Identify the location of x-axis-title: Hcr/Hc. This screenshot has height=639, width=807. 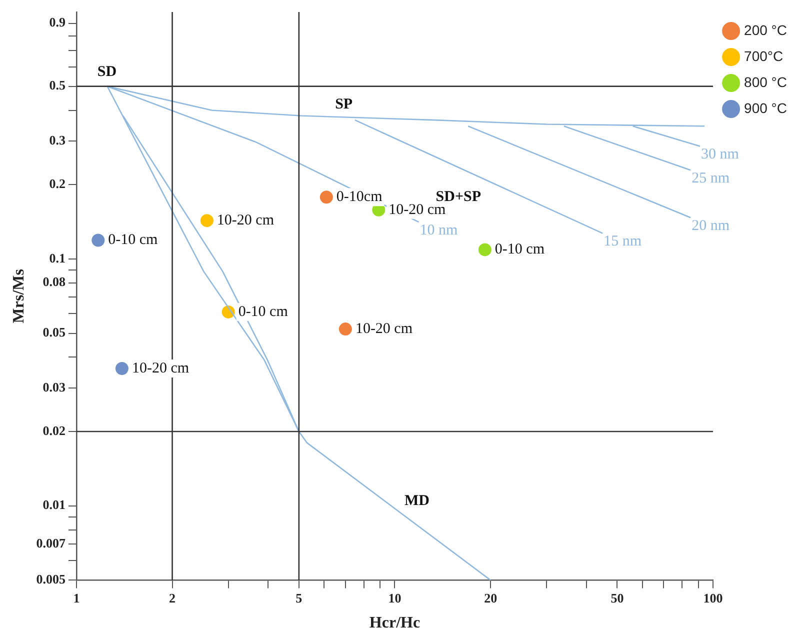
(394, 623).